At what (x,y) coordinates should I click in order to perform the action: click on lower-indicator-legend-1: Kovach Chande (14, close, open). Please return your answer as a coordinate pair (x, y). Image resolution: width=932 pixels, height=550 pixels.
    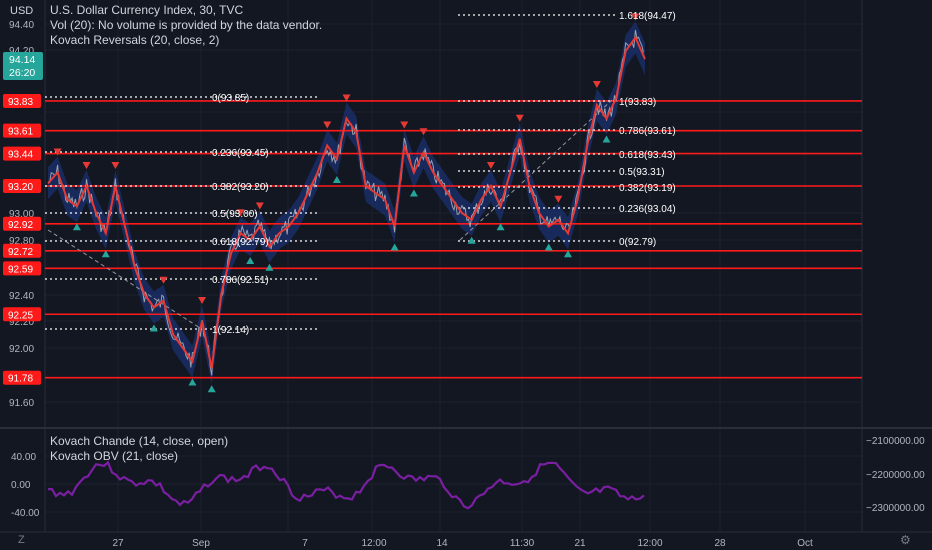
    Looking at the image, I should click on (139, 441).